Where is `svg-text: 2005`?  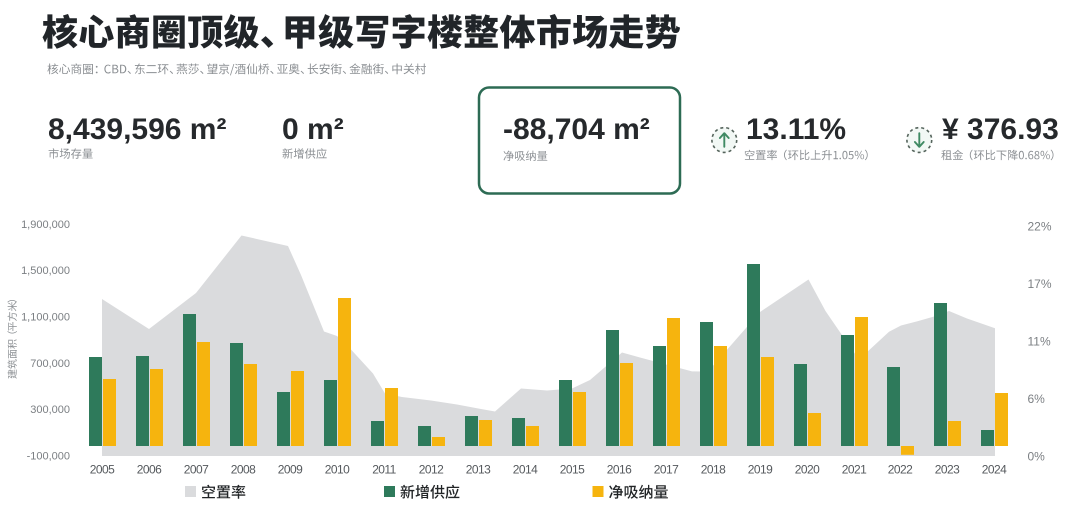
svg-text: 2005 is located at coordinates (102, 470).